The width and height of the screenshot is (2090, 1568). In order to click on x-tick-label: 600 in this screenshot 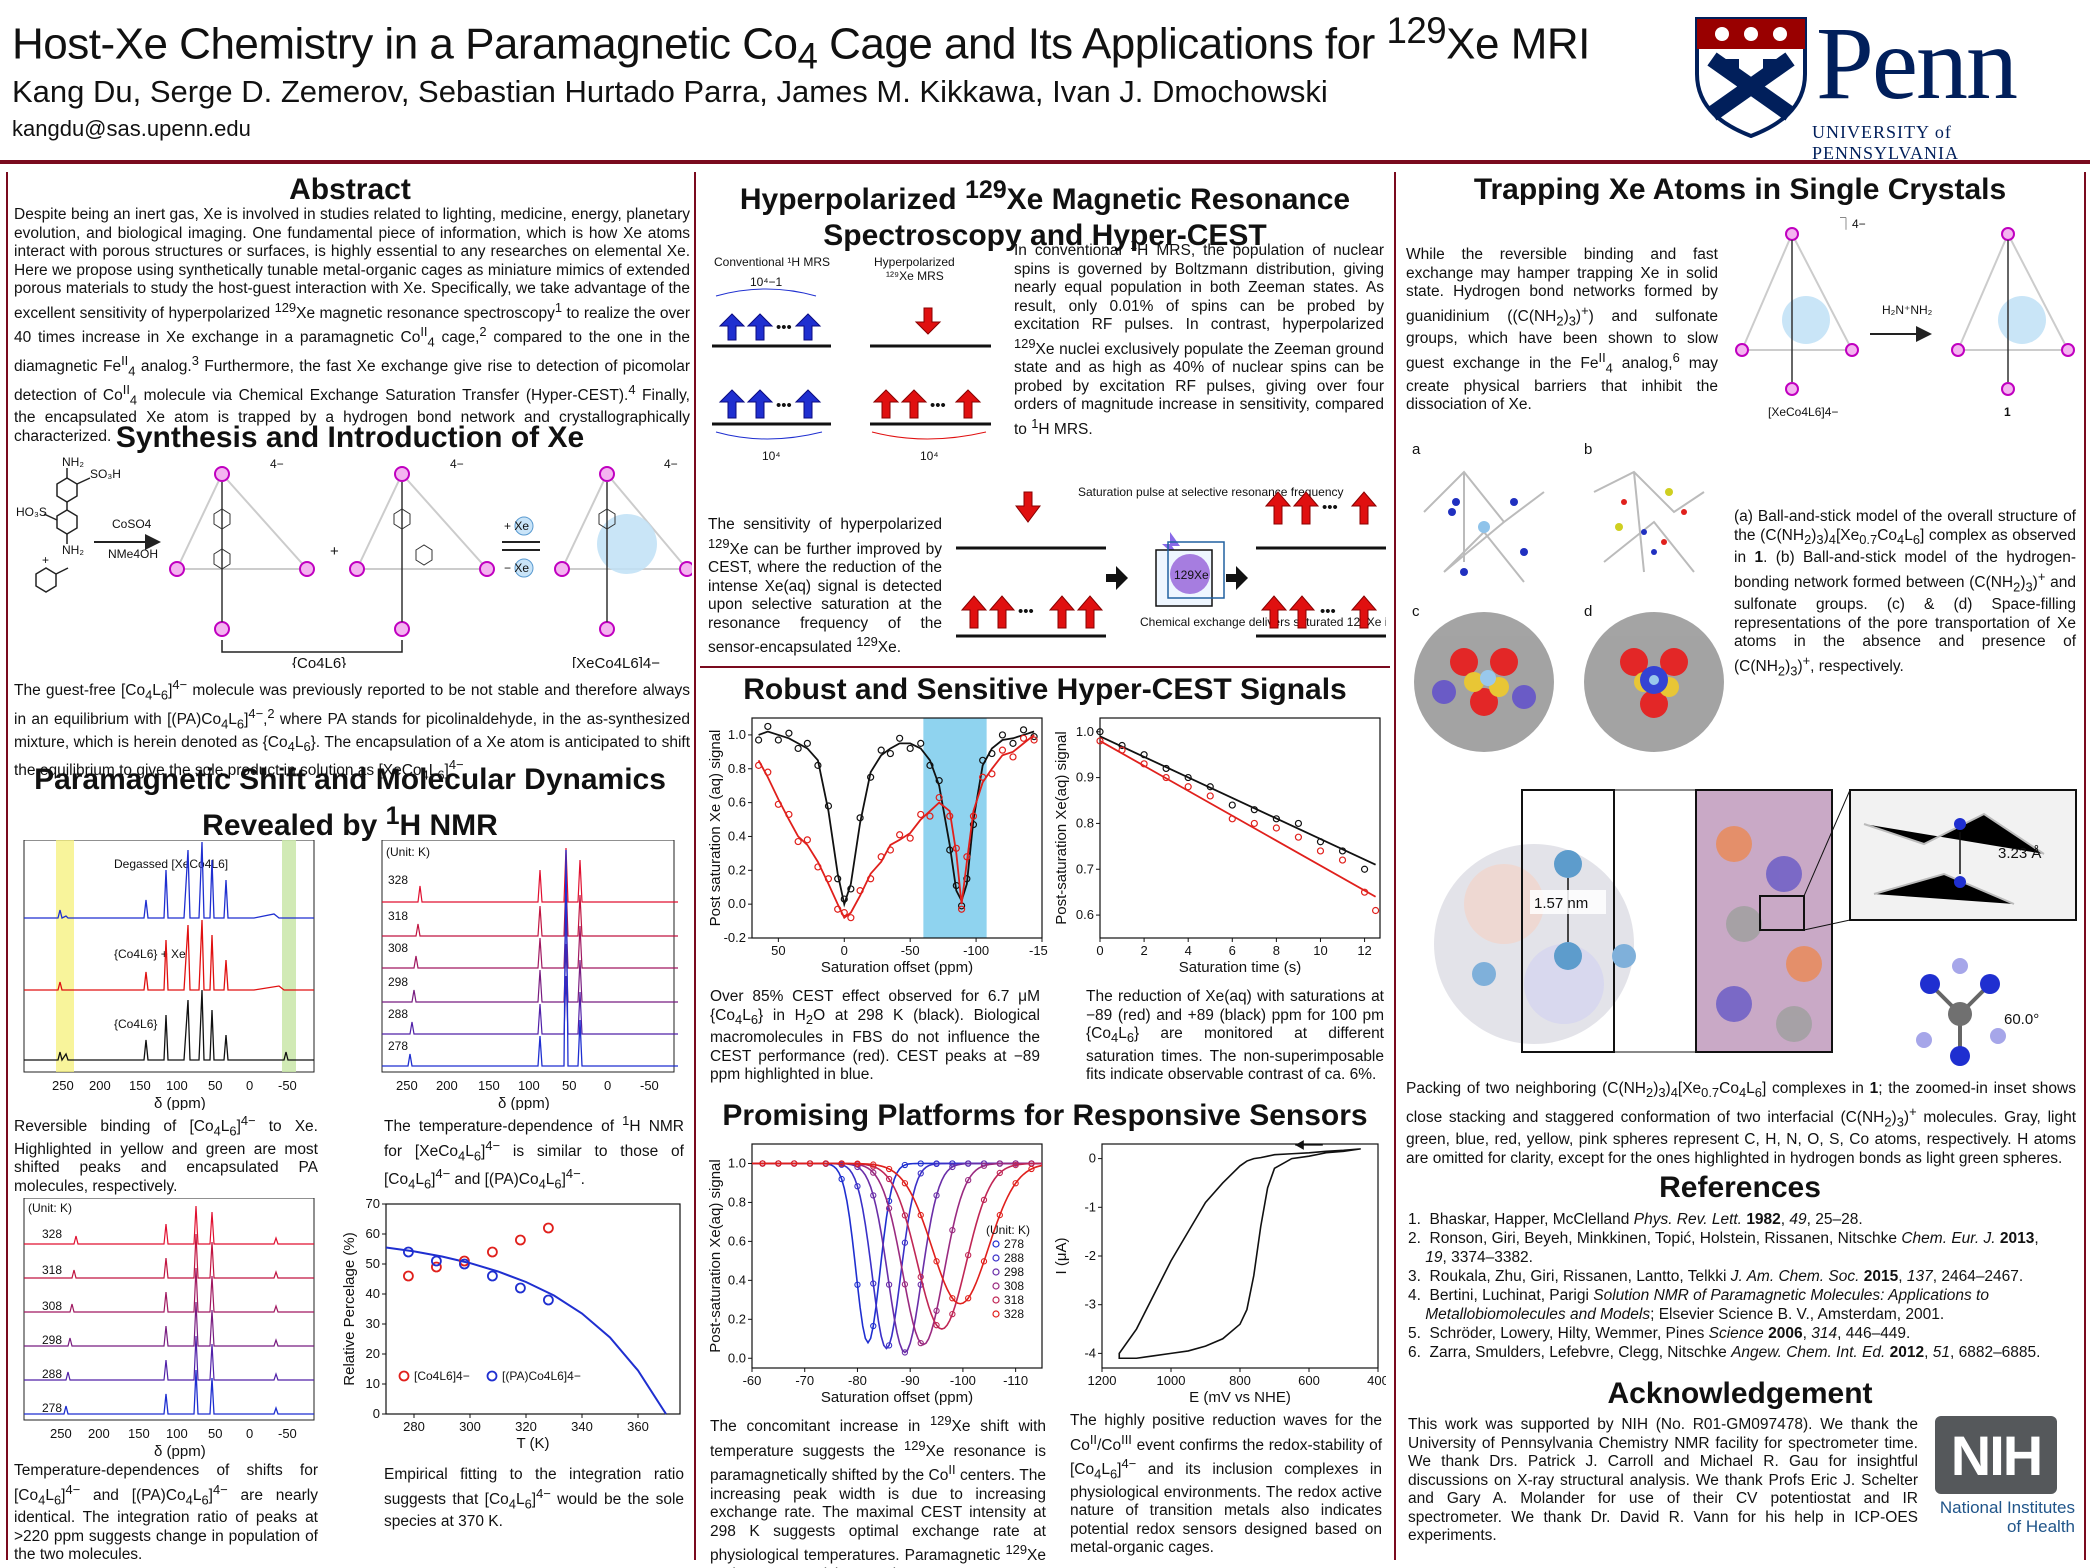, I will do `click(1309, 1380)`.